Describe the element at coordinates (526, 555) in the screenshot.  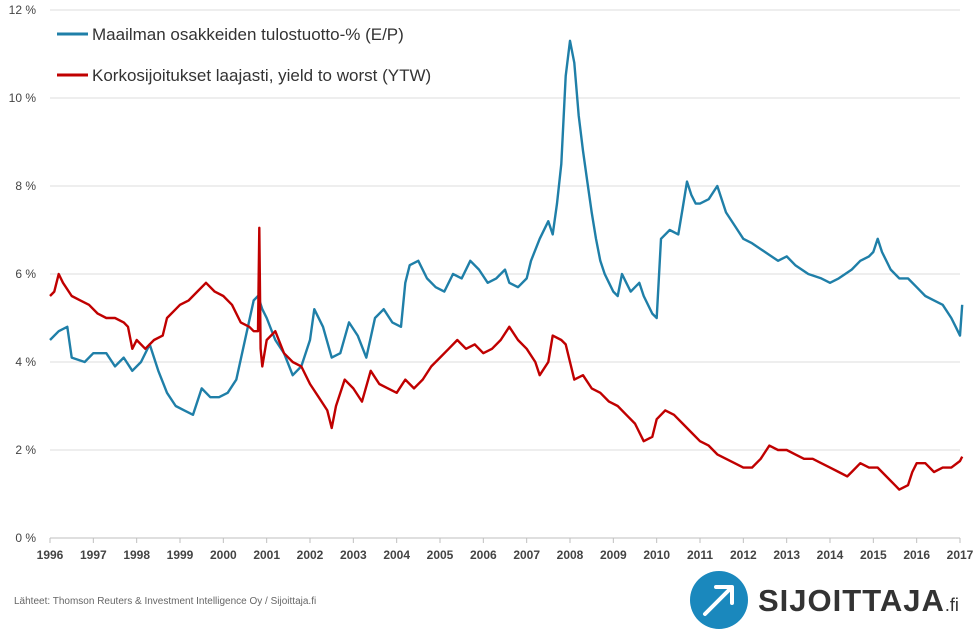
I see `x-tick-label: 2007` at that location.